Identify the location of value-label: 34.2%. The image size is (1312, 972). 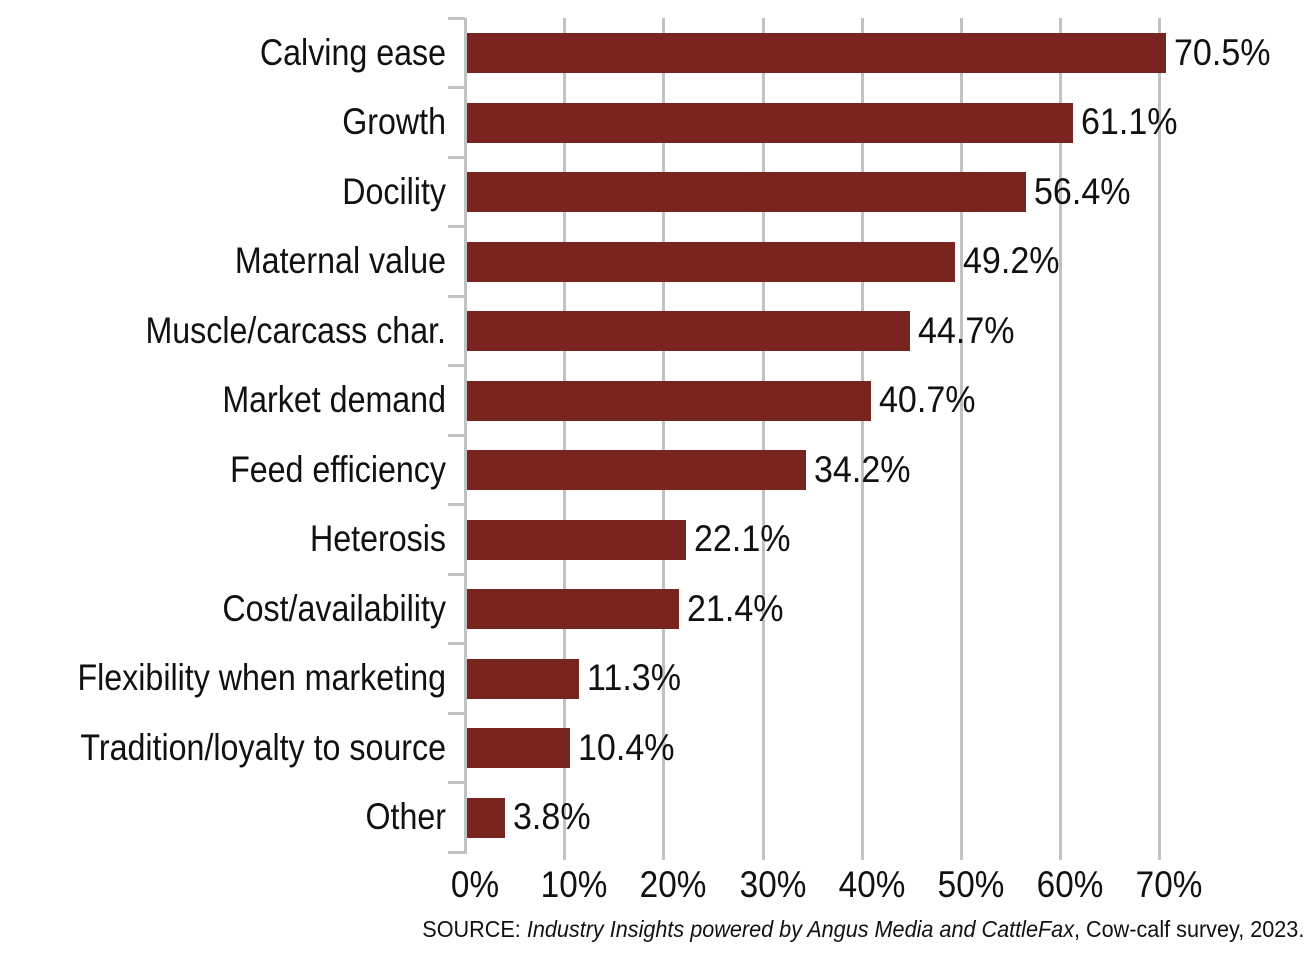
(862, 469).